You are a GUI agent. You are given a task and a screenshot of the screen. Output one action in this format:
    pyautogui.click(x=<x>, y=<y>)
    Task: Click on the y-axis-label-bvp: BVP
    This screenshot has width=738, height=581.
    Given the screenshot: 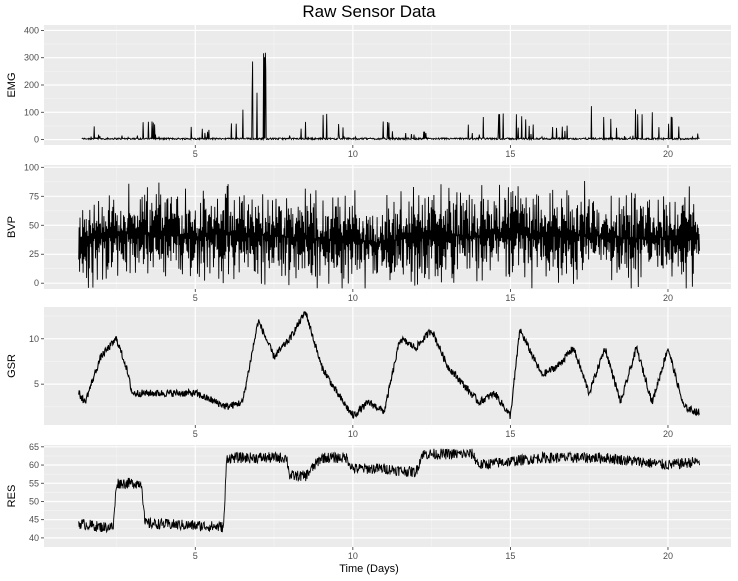 What is the action you would take?
    pyautogui.click(x=12, y=227)
    